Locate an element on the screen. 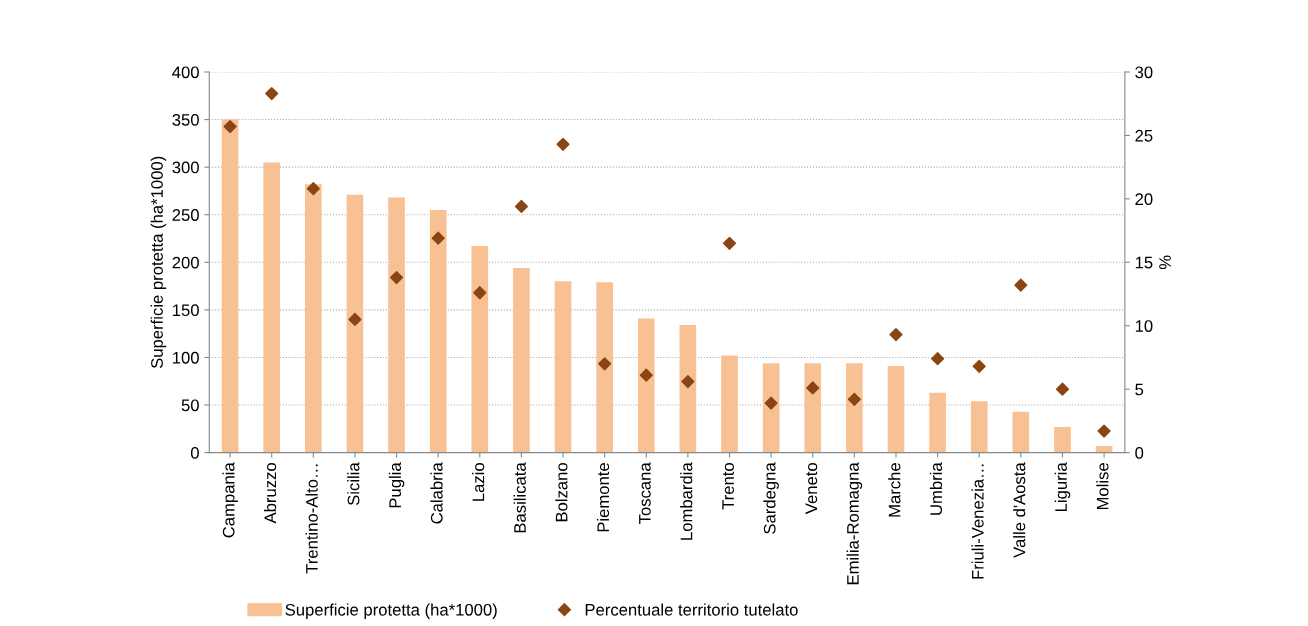 This screenshot has width=1308, height=626. y-tick-label: 100 is located at coordinates (186, 357).